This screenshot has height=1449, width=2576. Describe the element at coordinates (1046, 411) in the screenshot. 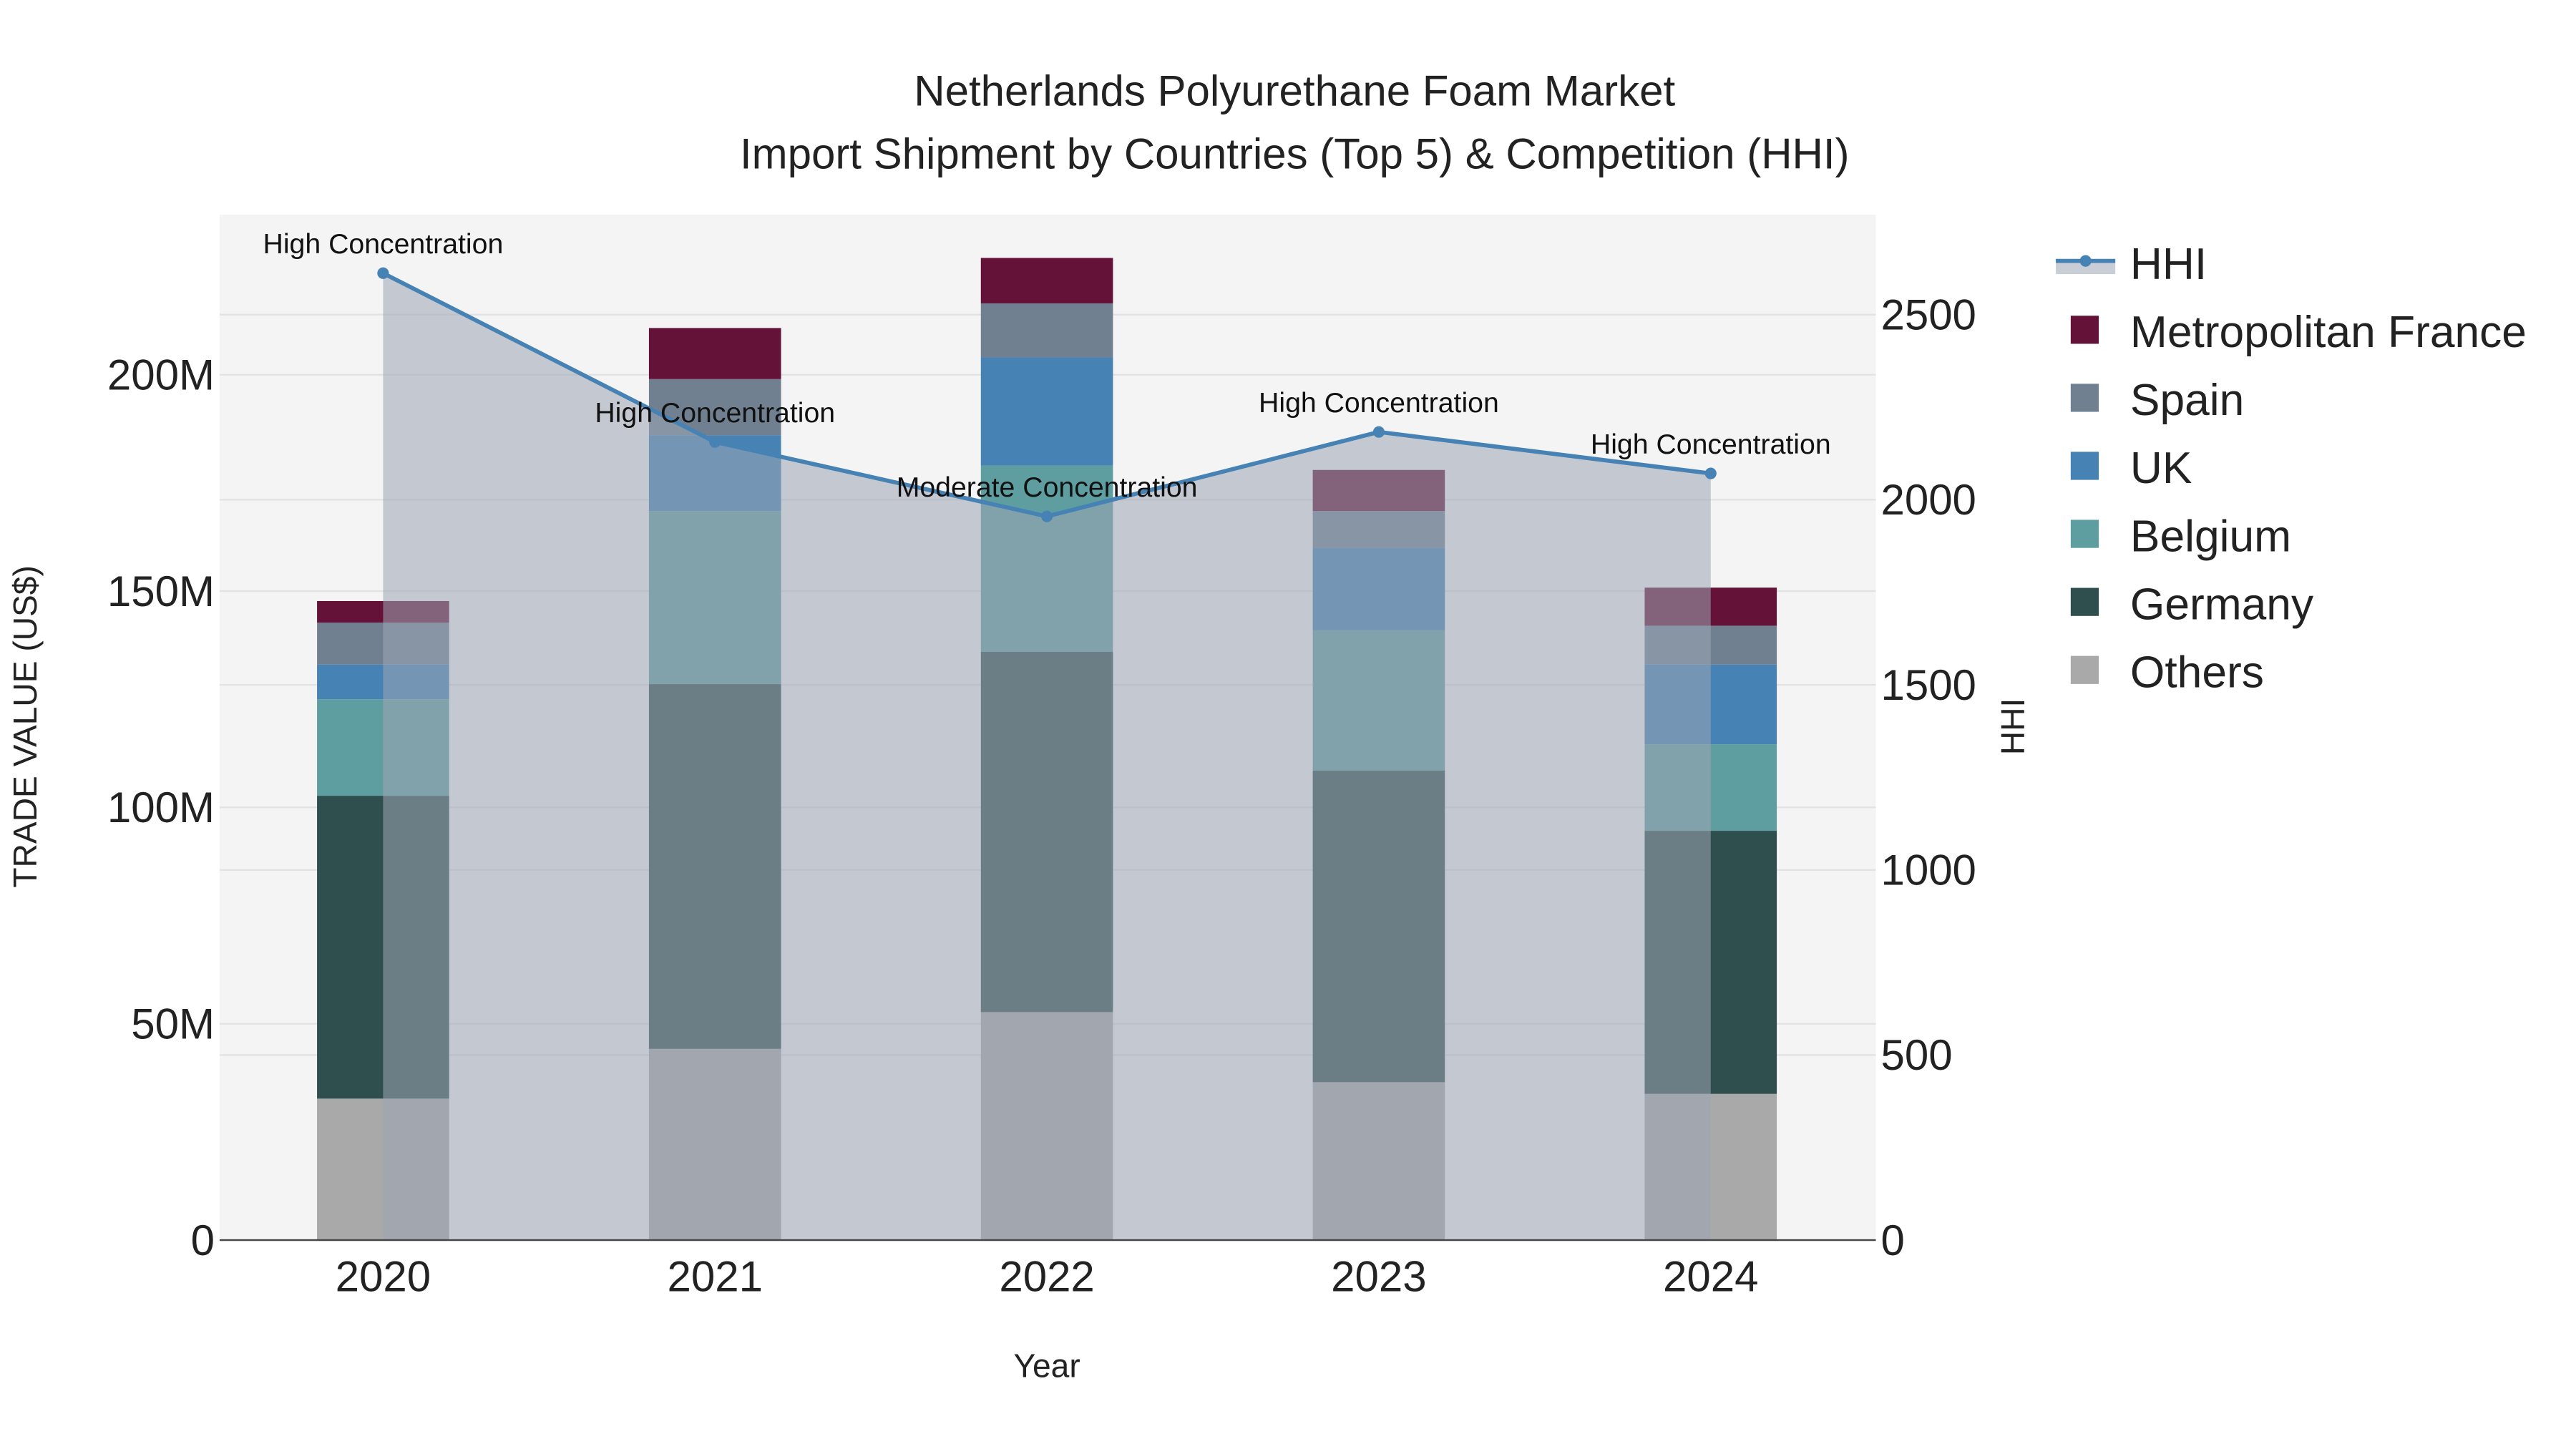

I see `bar-uk-2022` at that location.